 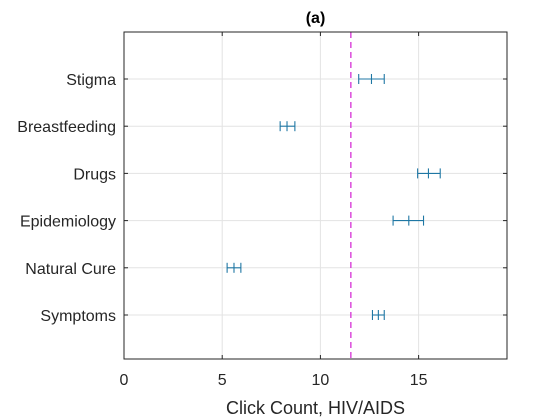 What do you see at coordinates (94, 174) in the screenshot?
I see `y-category-label: Drugs` at bounding box center [94, 174].